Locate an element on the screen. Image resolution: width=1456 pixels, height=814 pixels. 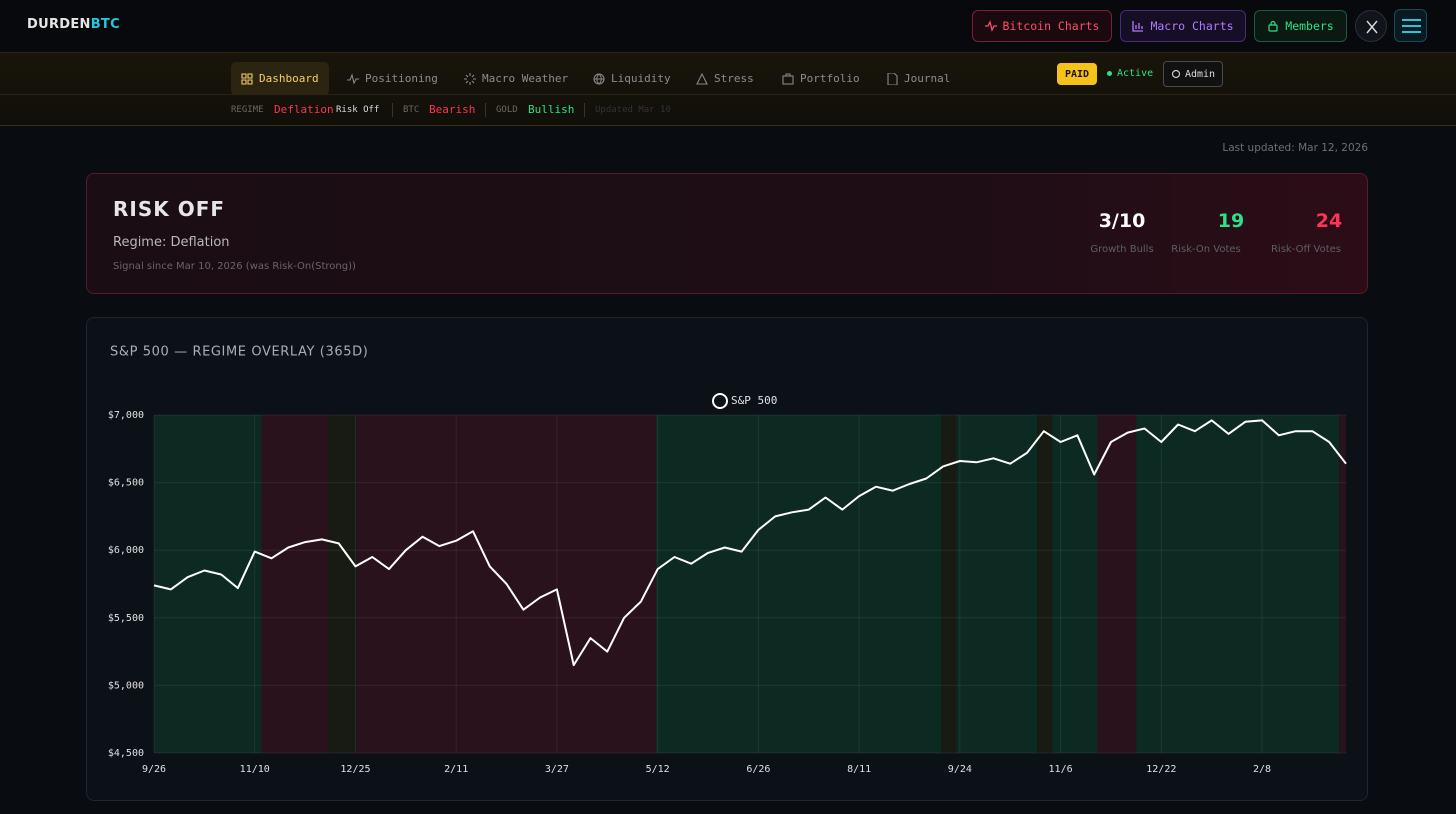
brand: DURDENBTC is located at coordinates (73, 24).